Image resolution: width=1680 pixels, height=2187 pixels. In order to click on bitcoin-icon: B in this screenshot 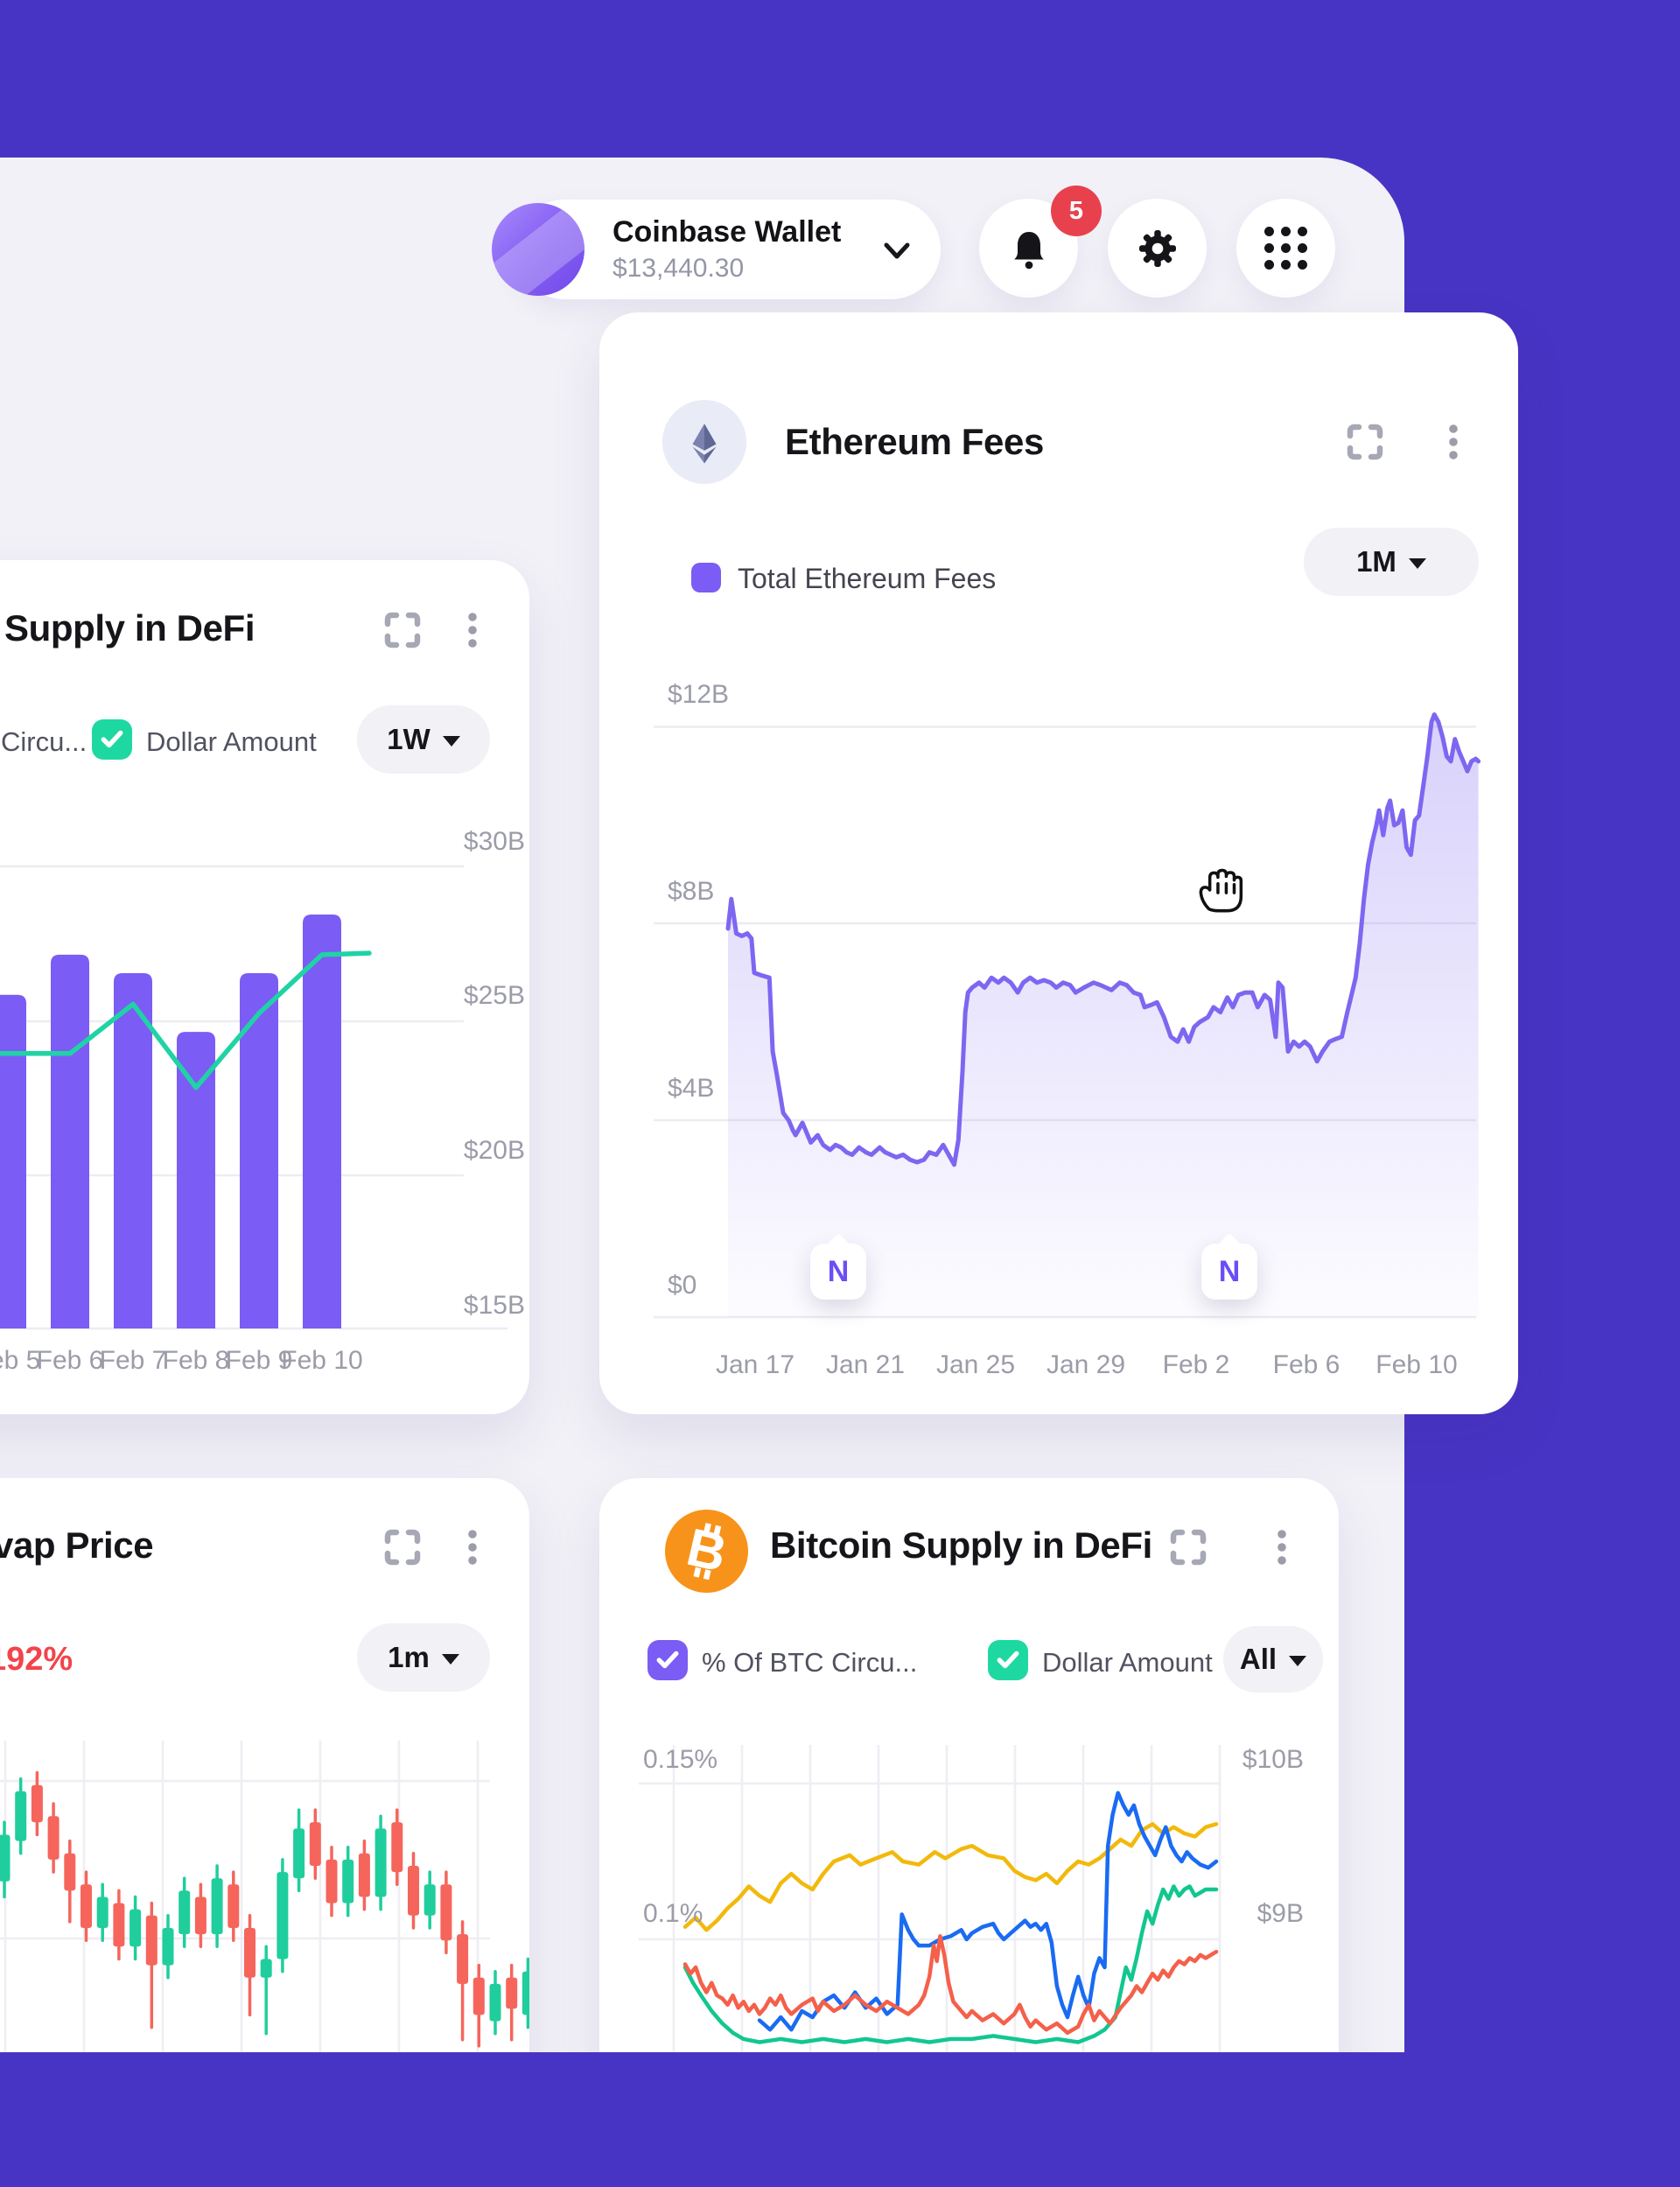, I will do `click(706, 1551)`.